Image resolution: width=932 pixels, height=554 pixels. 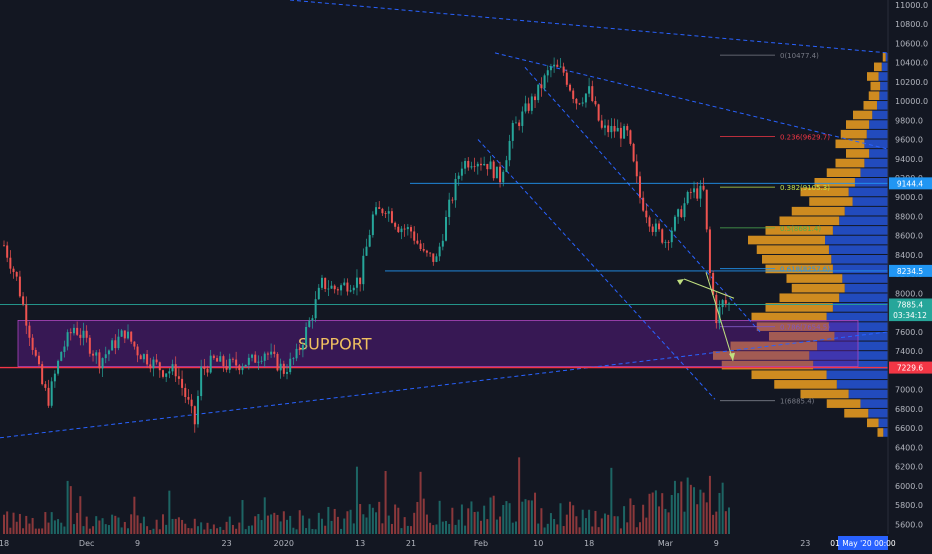 What do you see at coordinates (719, 316) in the screenshot?
I see `bearish-projection-arrow` at bounding box center [719, 316].